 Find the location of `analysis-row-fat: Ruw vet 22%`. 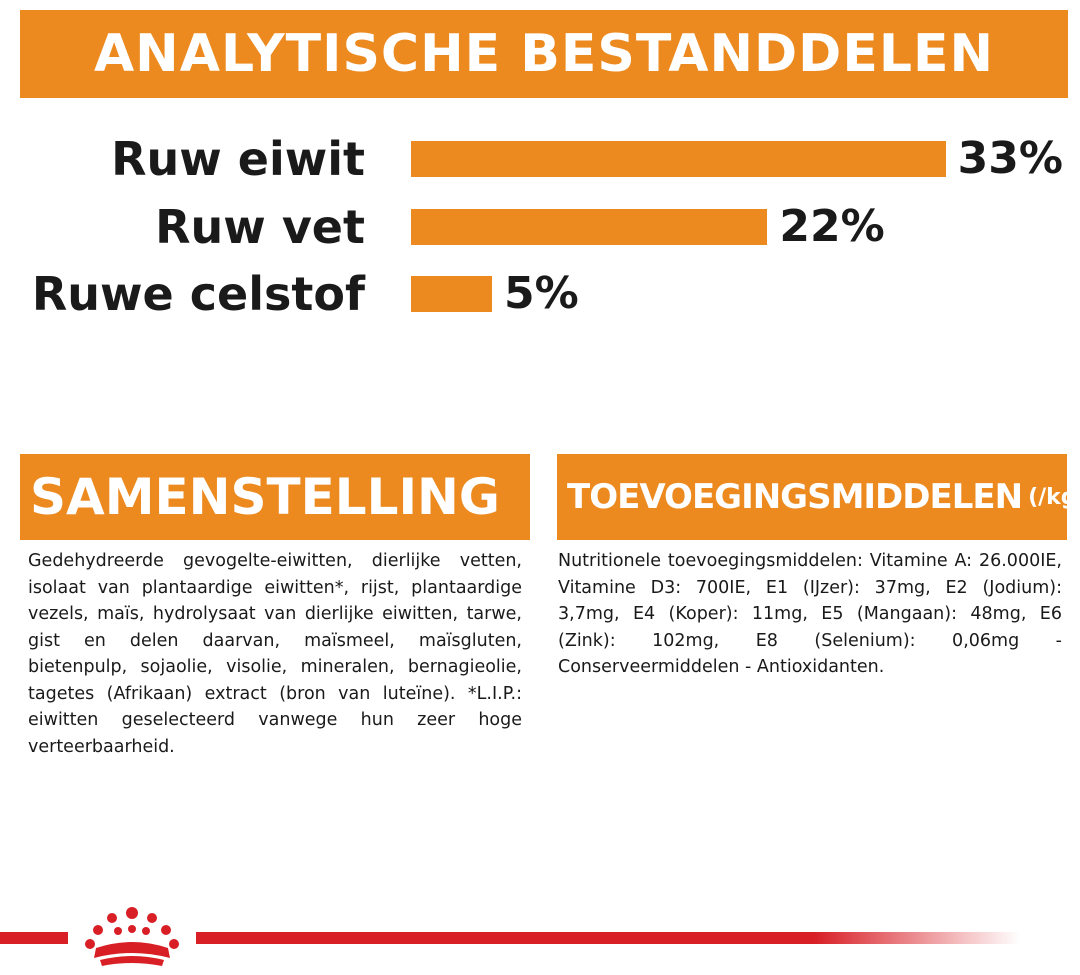

analysis-row-fat: Ruw vet 22% is located at coordinates (540, 227).